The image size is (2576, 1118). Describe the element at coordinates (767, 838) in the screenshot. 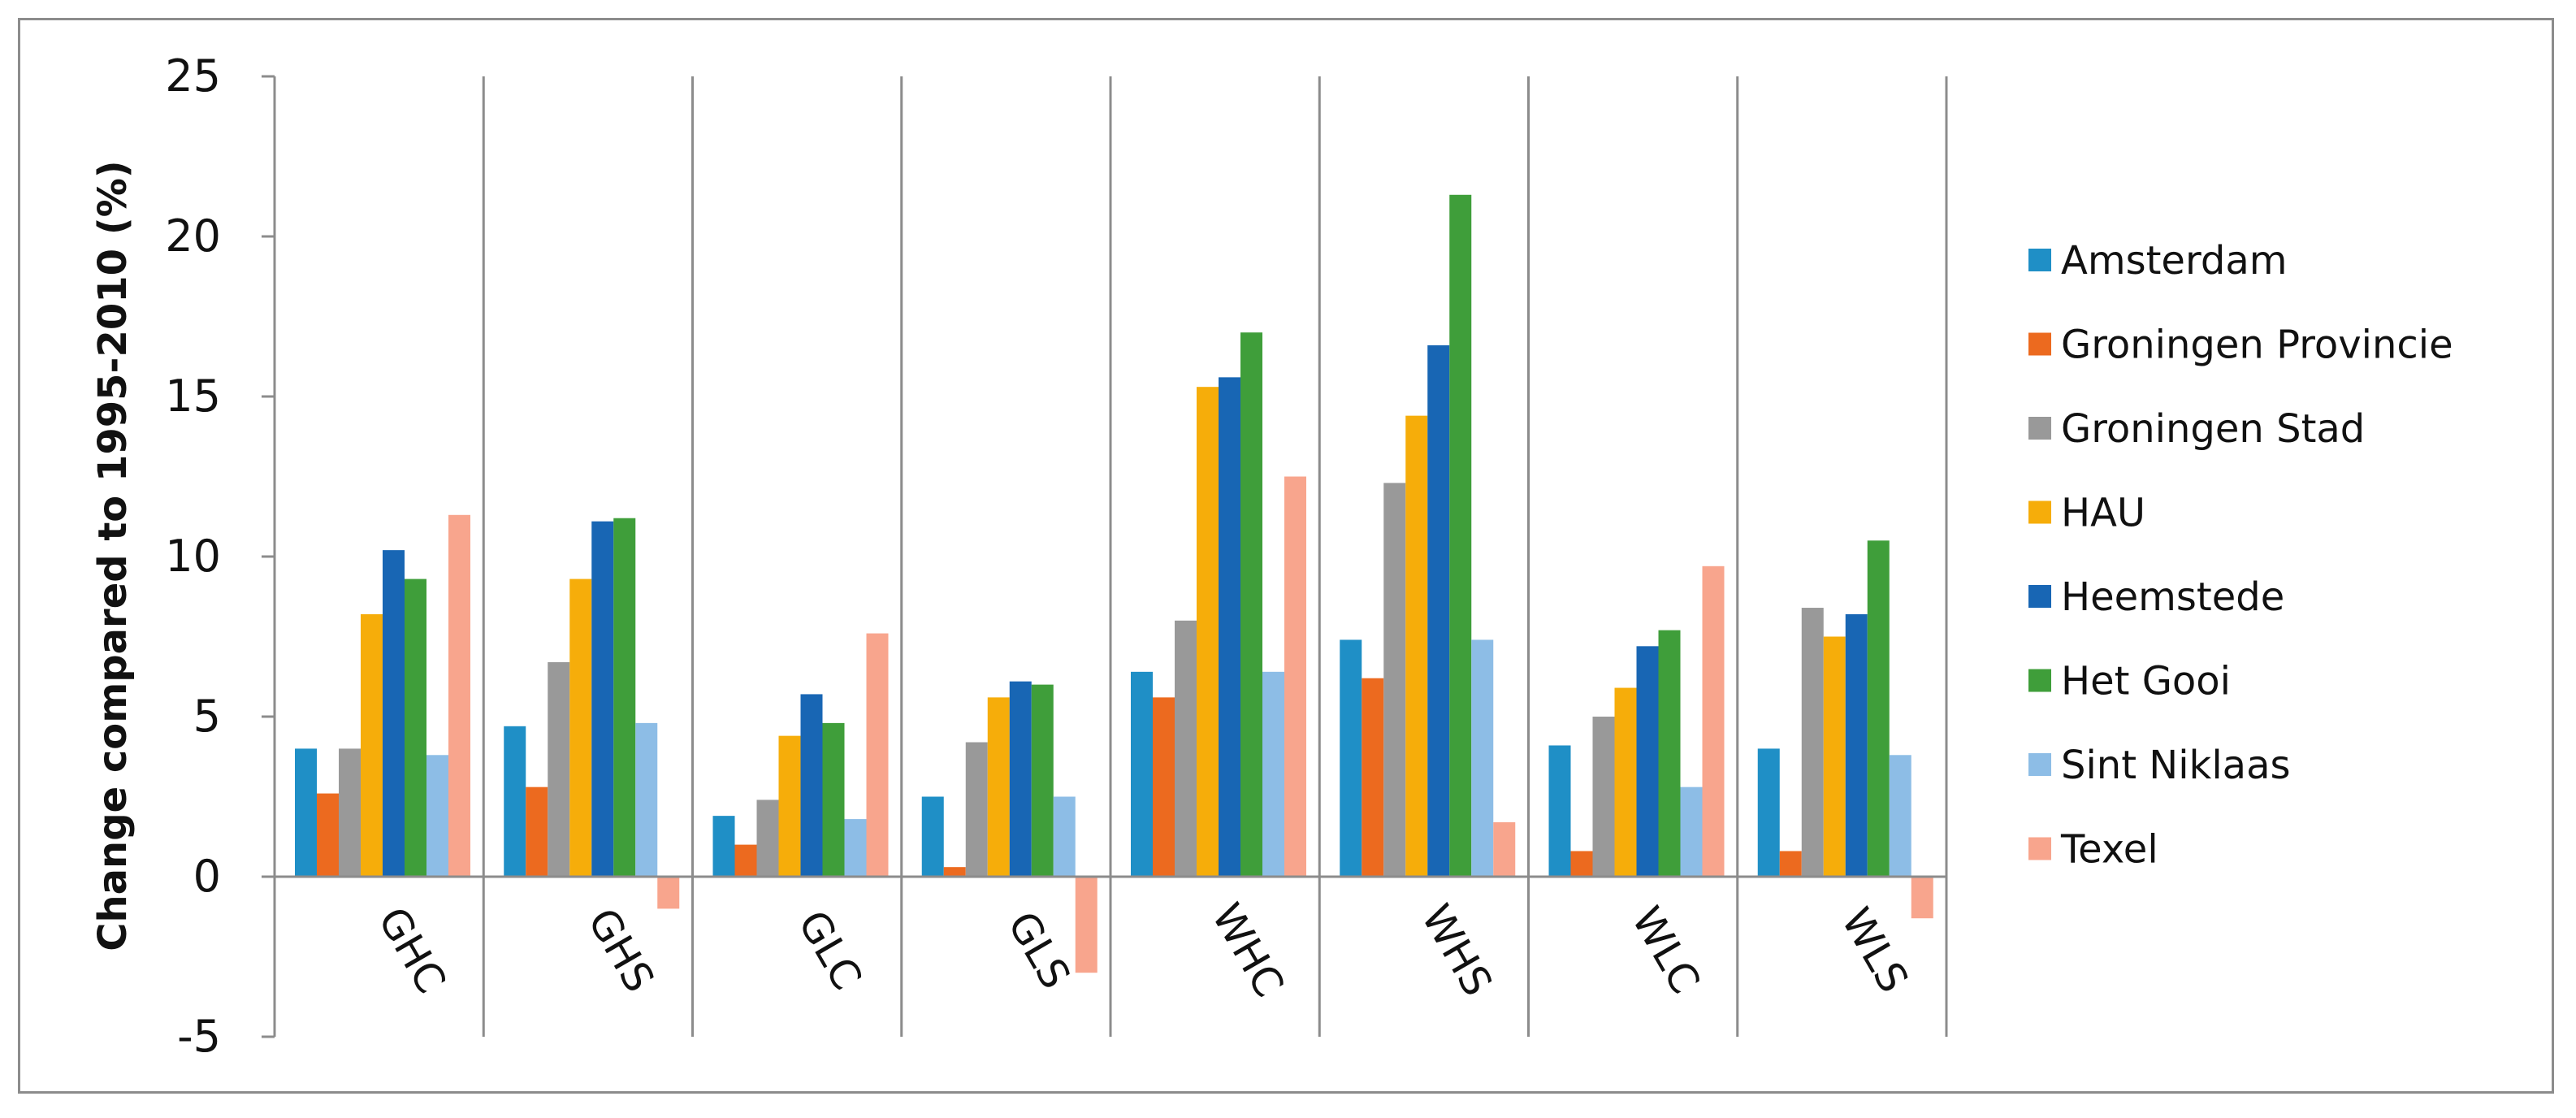

I see `bar-glc-groningen-stad` at that location.